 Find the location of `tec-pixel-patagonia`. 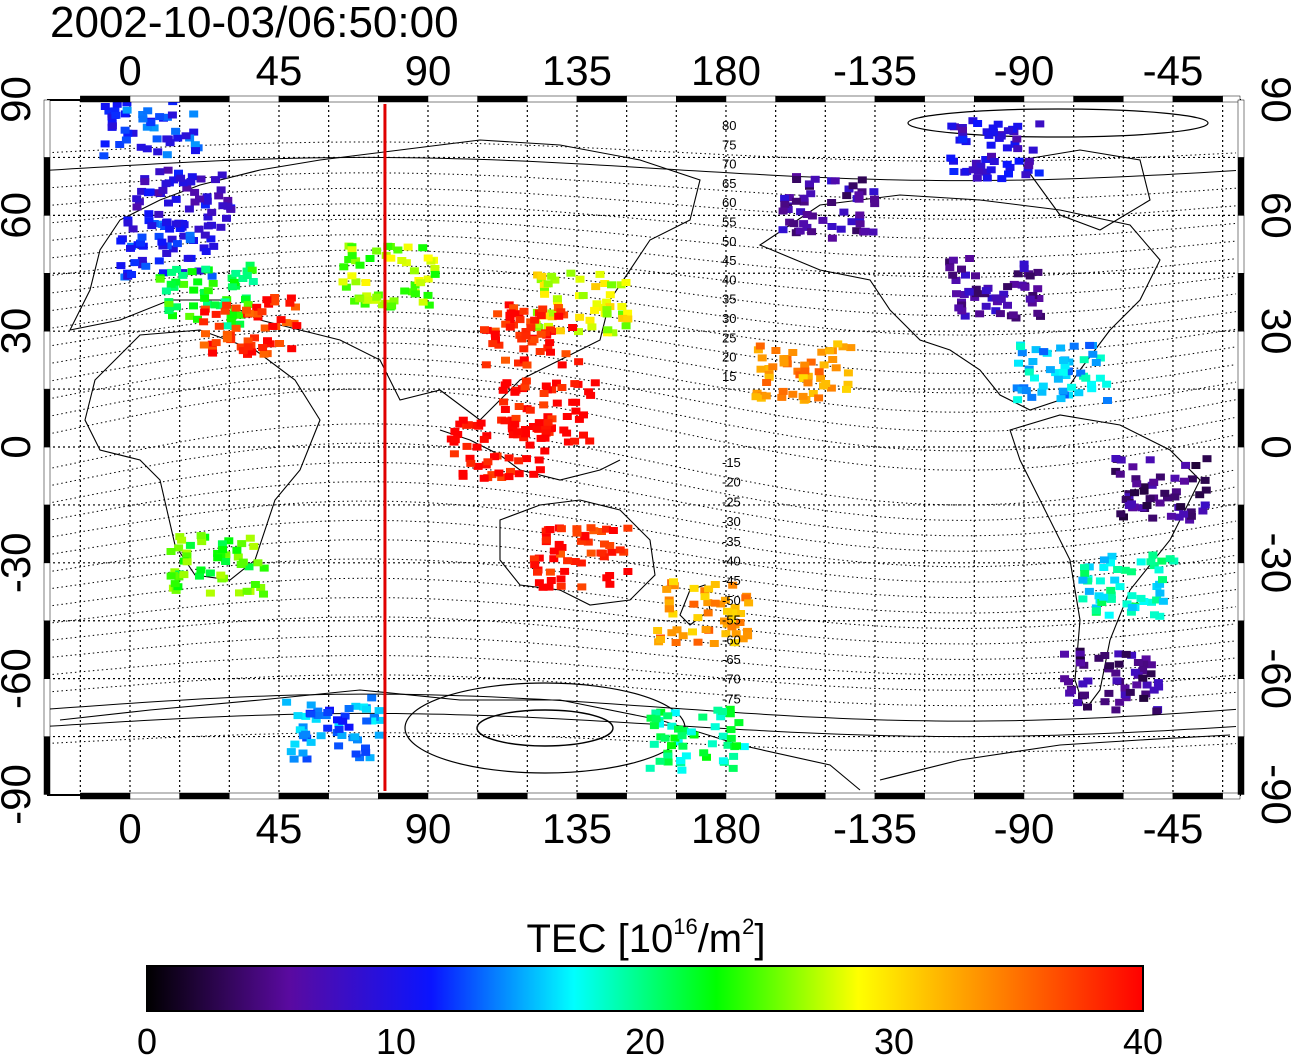

tec-pixel-patagonia is located at coordinates (1087, 707).